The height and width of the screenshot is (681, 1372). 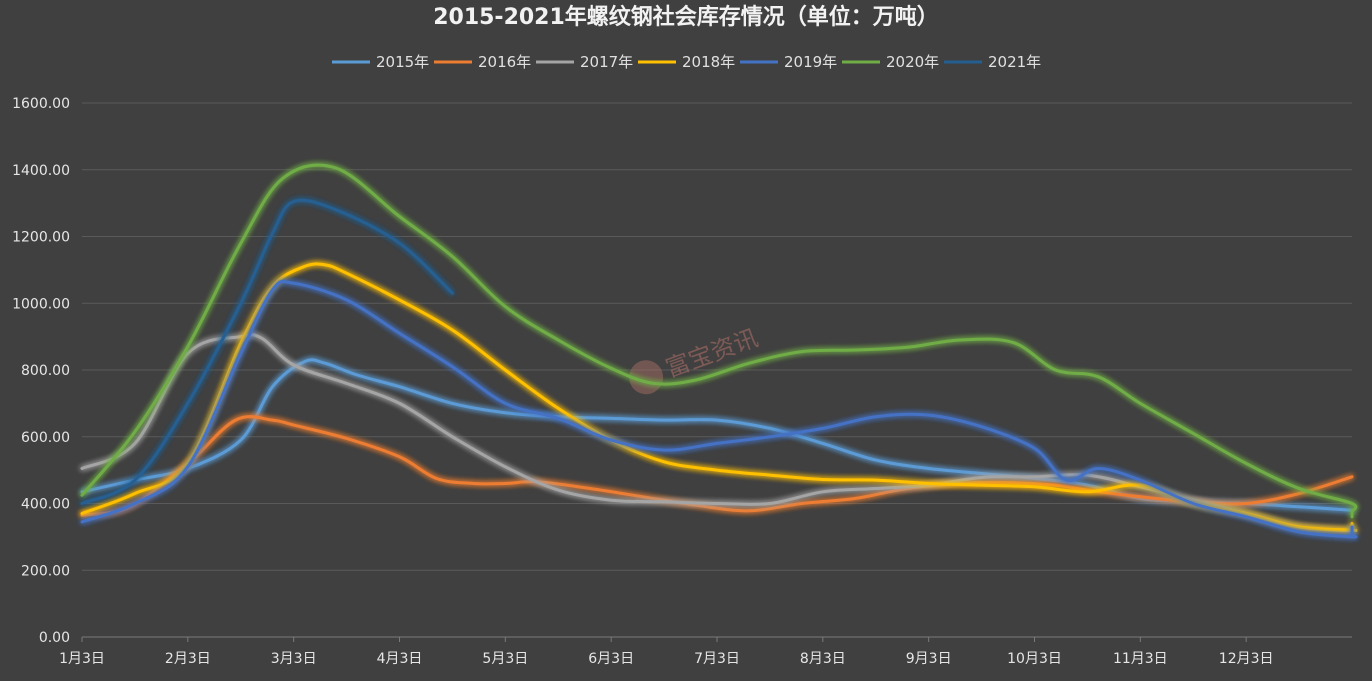 What do you see at coordinates (41, 171) in the screenshot?
I see `y-tick-label: 1400.00` at bounding box center [41, 171].